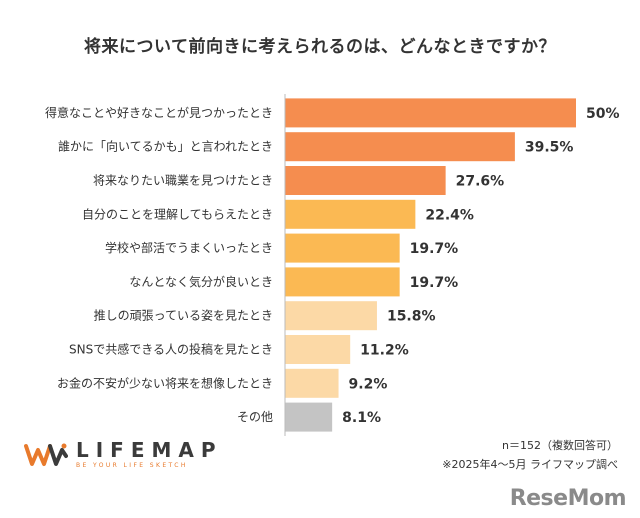  Describe the element at coordinates (165, 382) in the screenshot. I see `category-label: お金の不安が少ない将来を想像したとき` at that location.